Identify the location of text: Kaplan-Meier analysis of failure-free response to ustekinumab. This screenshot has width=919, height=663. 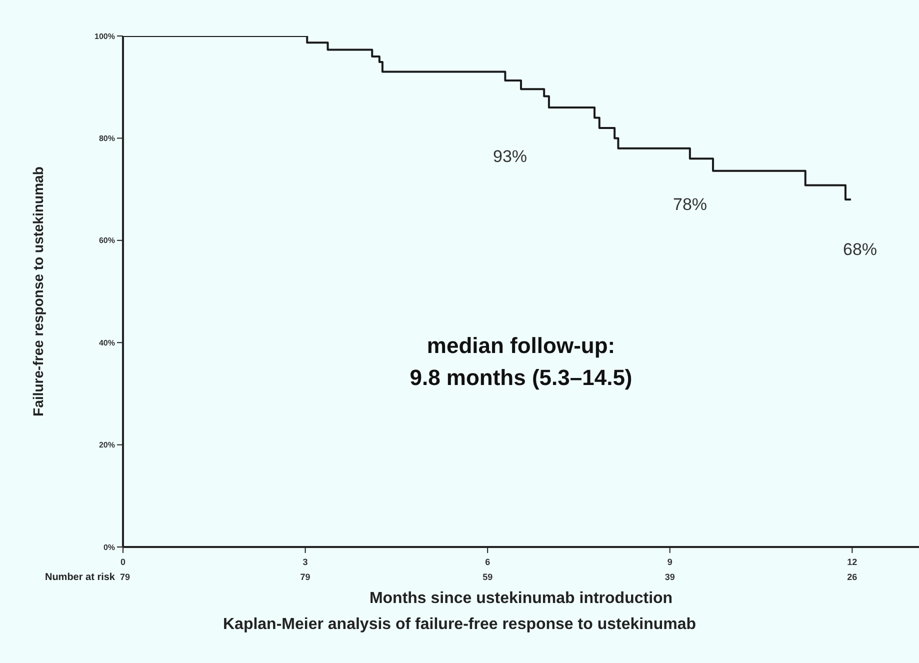
(460, 625).